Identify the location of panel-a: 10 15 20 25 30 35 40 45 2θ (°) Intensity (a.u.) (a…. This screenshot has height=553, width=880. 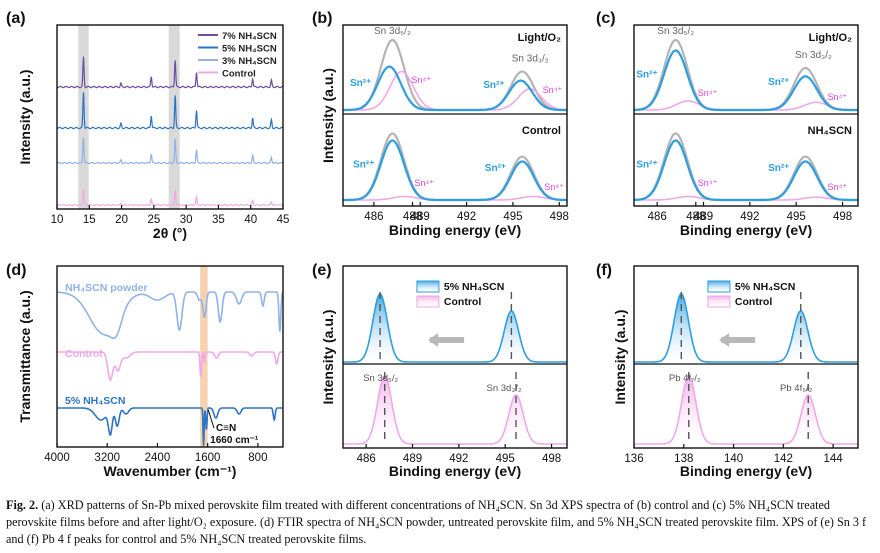
(147, 125).